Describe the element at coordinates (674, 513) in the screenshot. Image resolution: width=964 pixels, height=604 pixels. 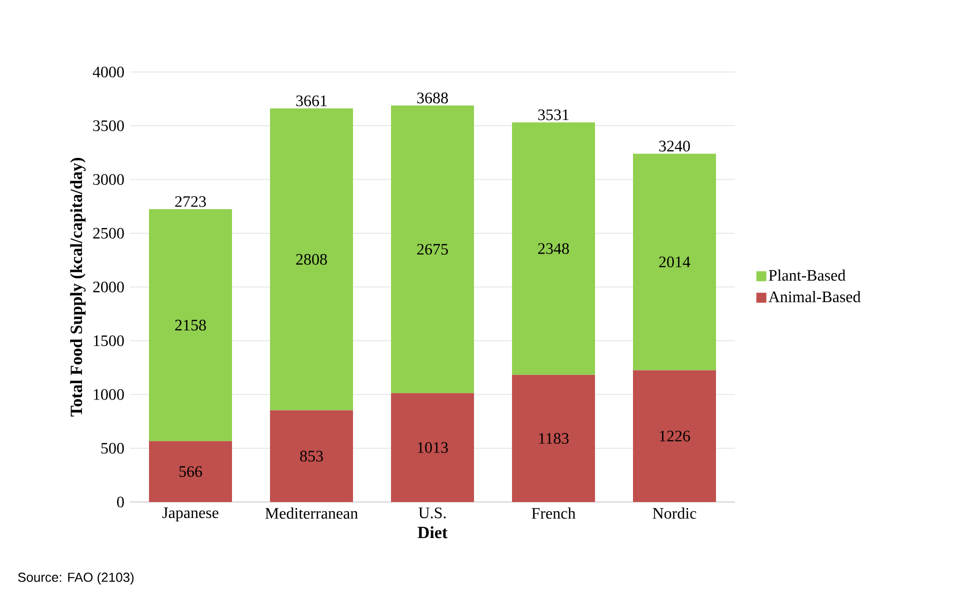
I see `x-tick-label: Nordic` at that location.